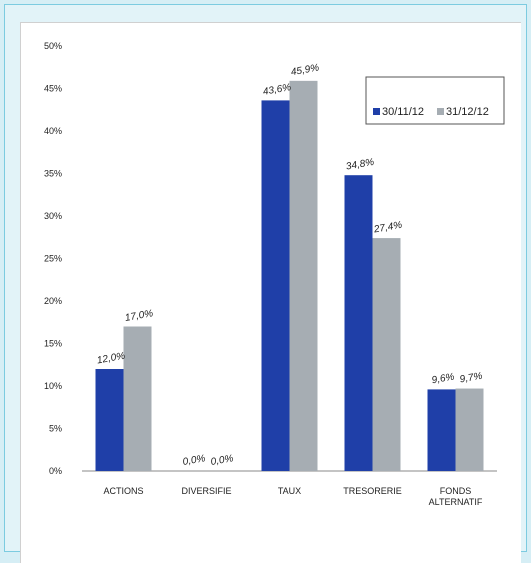  What do you see at coordinates (360, 165) in the screenshot?
I see `data-label: 34,8%` at bounding box center [360, 165].